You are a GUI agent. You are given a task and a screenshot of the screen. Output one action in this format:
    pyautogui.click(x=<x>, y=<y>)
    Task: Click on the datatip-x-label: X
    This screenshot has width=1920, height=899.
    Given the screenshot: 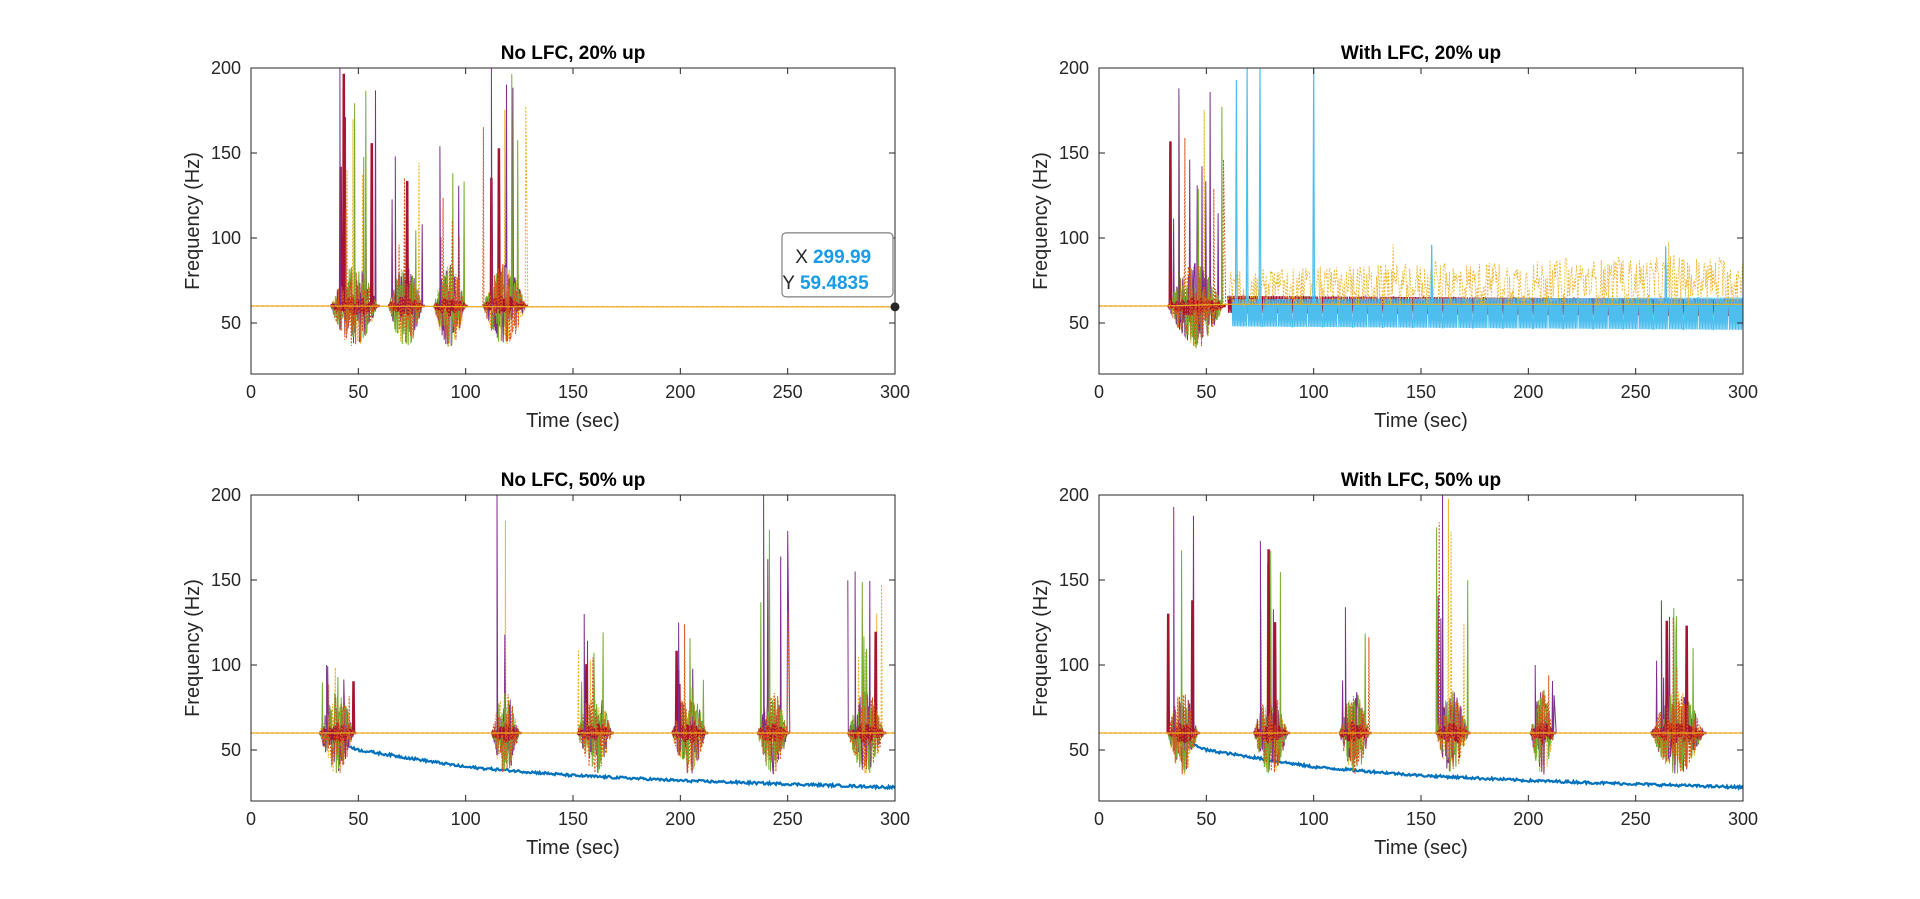 What is the action you would take?
    pyautogui.click(x=801, y=257)
    